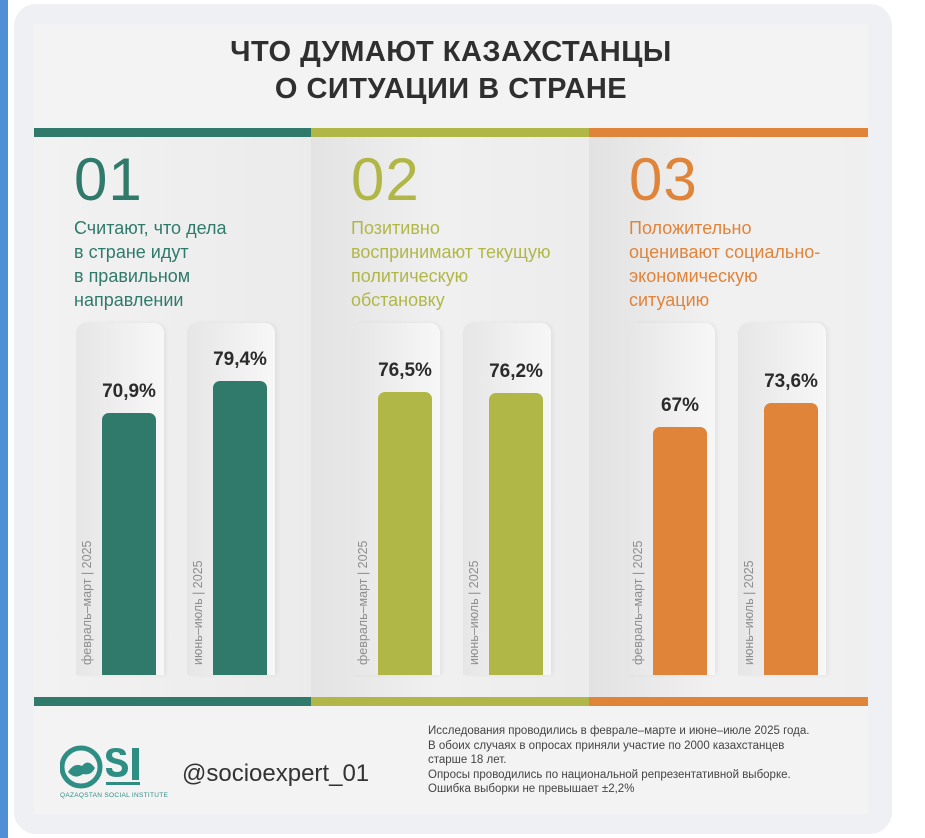 The width and height of the screenshot is (925, 838). What do you see at coordinates (129, 391) in the screenshot?
I see `bar-value-label: 70,9%` at bounding box center [129, 391].